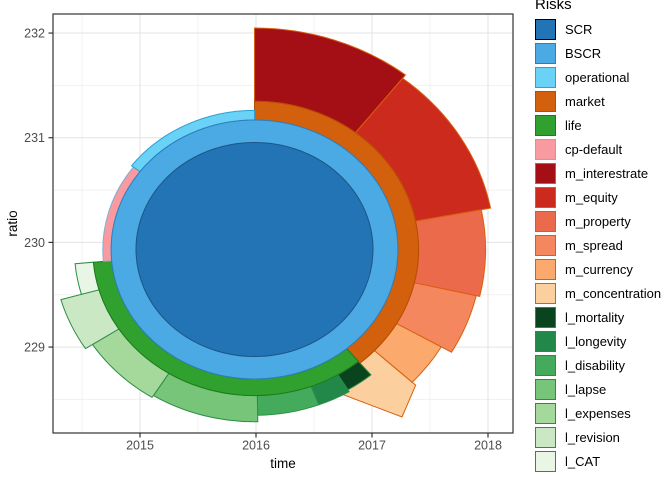 The width and height of the screenshot is (672, 480). What do you see at coordinates (140, 446) in the screenshot?
I see `x-tick-label-2015: 2015` at bounding box center [140, 446].